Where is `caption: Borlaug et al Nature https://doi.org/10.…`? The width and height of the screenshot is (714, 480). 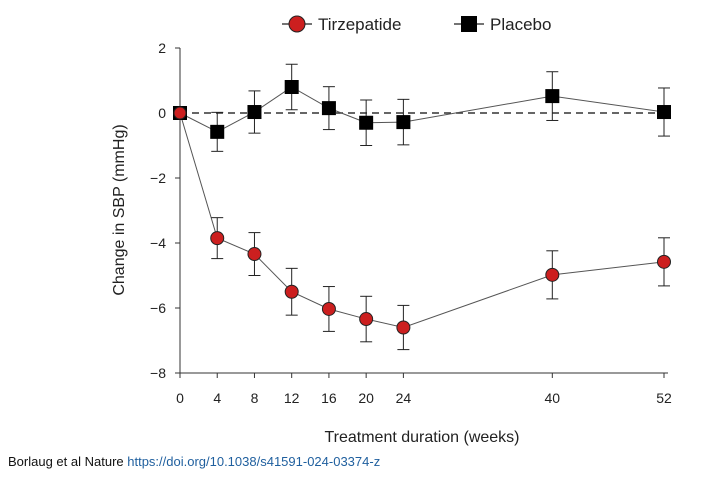
caption: Borlaug et al Nature https://doi.org/10.… is located at coordinates (194, 461).